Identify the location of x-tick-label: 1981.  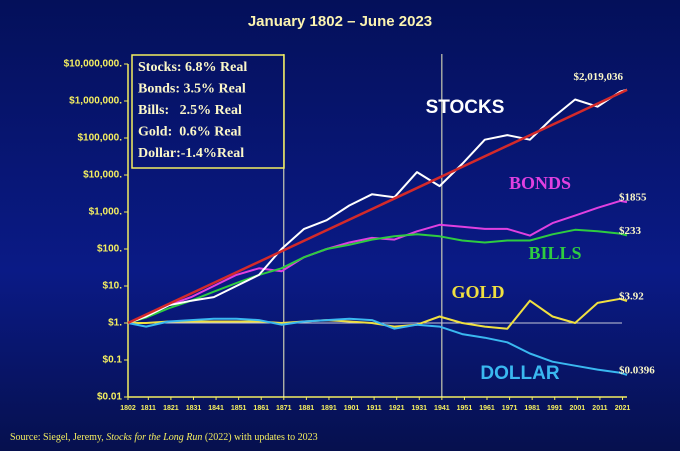
(532, 408).